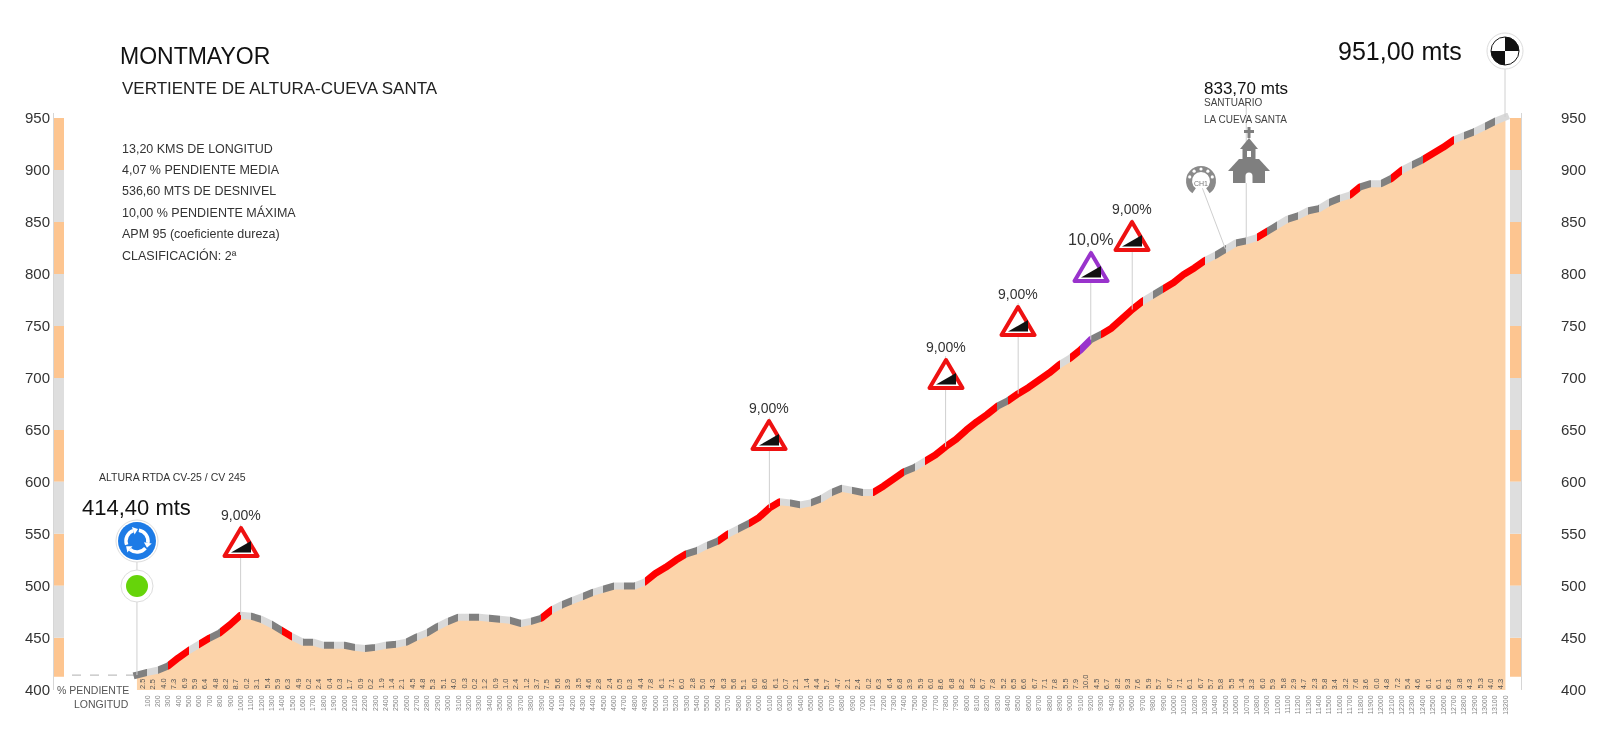 This screenshot has height=741, width=1600. I want to click on annotation: 10,0%, so click(1091, 239).